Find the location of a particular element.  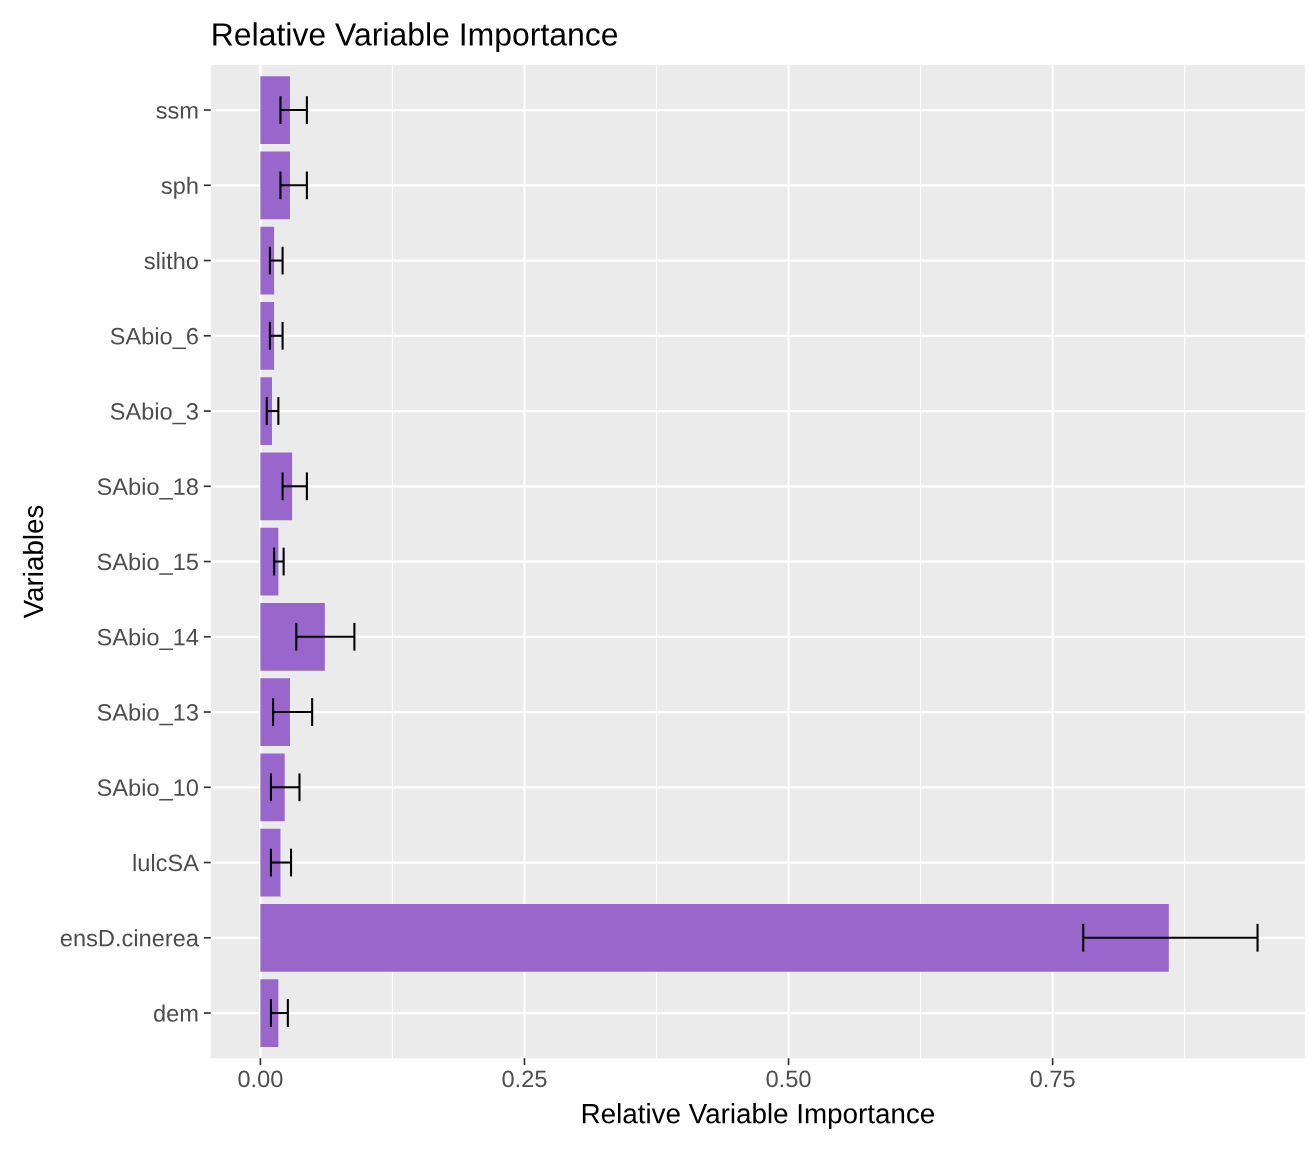

x-tick-label: 0.25 is located at coordinates (524, 1079).